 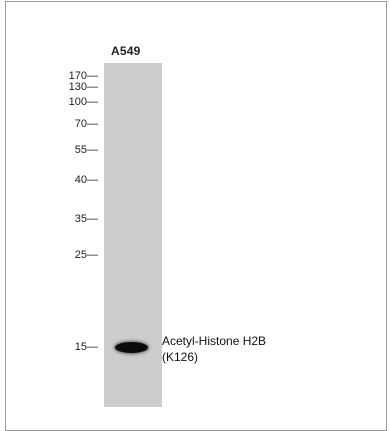 What do you see at coordinates (83, 76) in the screenshot?
I see `marker-170: 170—` at bounding box center [83, 76].